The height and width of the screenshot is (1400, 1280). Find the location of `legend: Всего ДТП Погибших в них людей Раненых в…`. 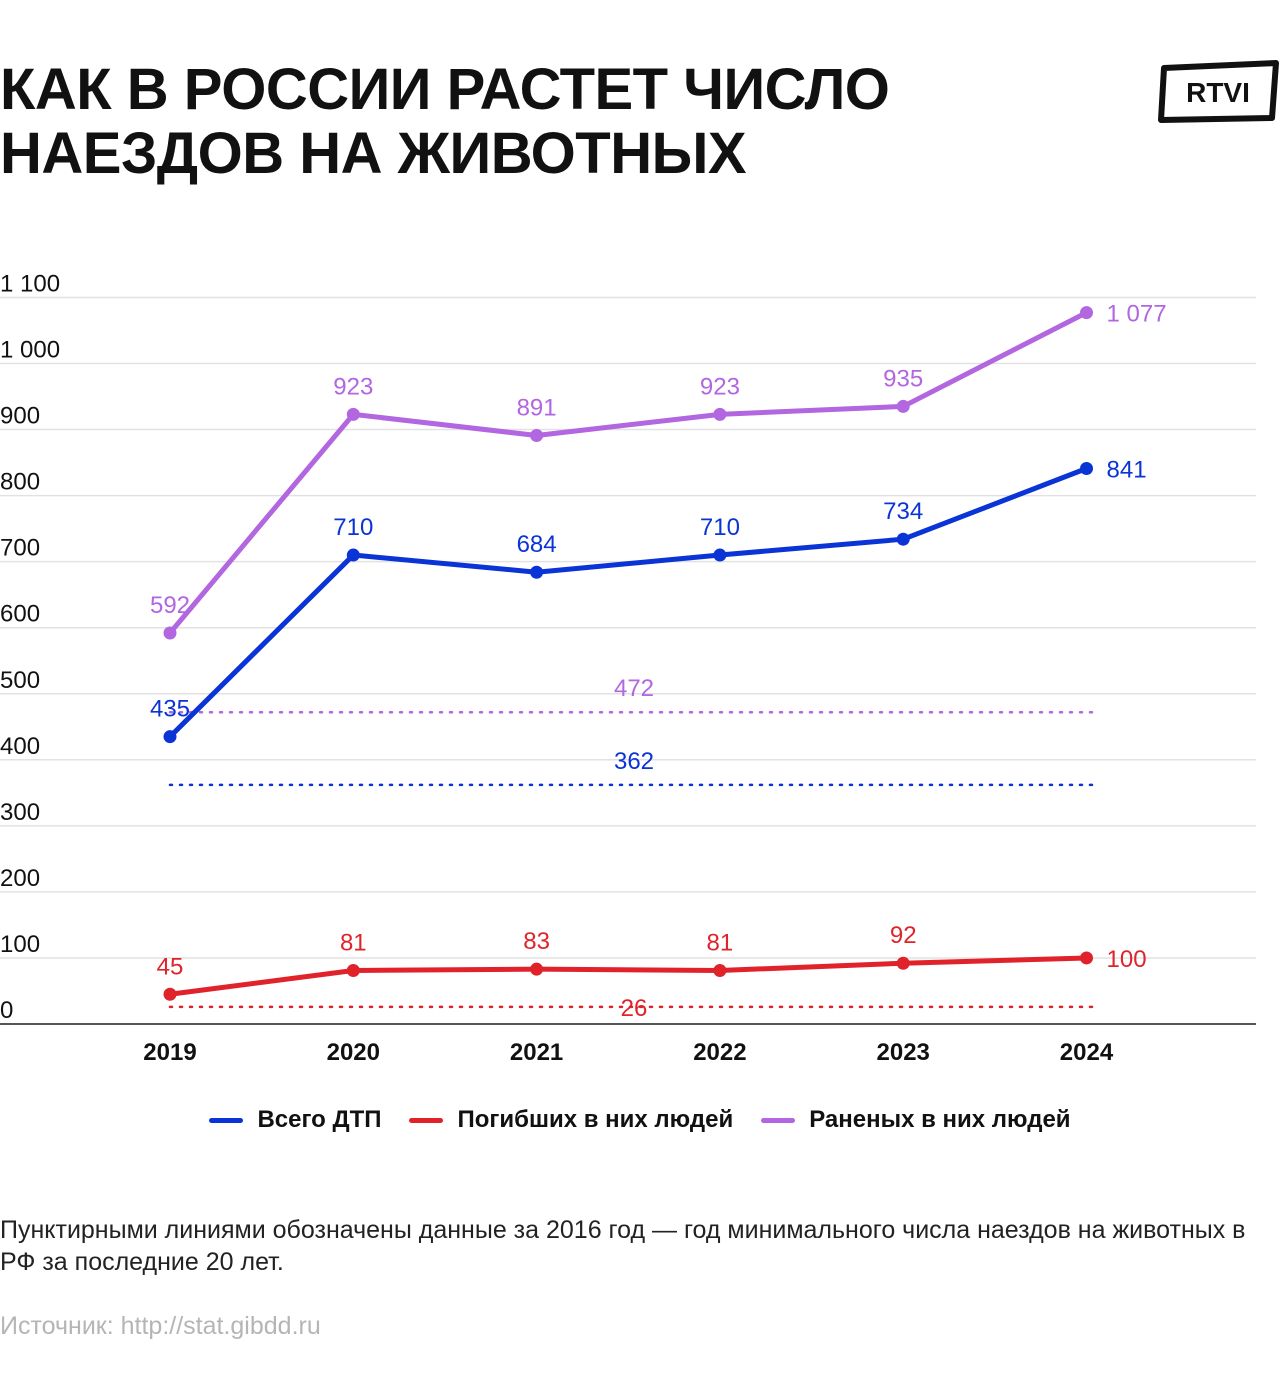

legend: Всего ДТП Погибших в них людей Раненых в… is located at coordinates (640, 1120).